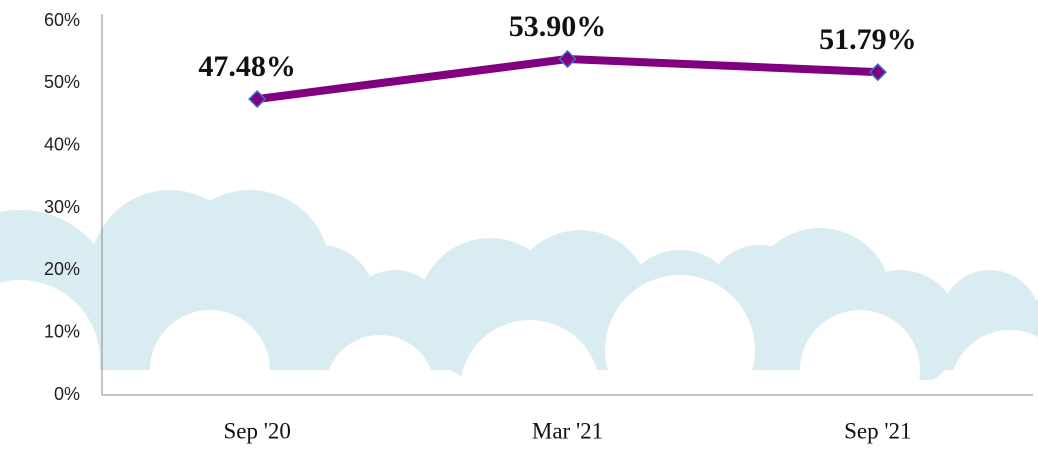 The height and width of the screenshot is (450, 1038). I want to click on y-tick-label: 50%, so click(62, 82).